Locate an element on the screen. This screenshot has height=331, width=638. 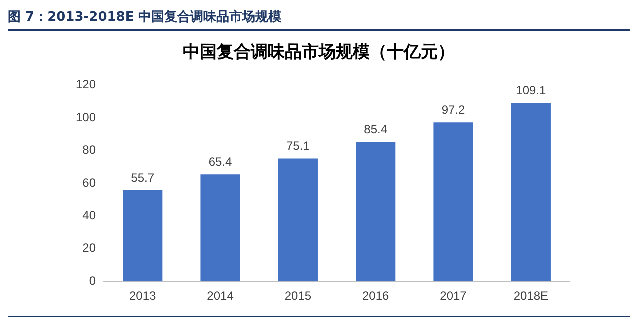
chart-title: 中国复合调味品市场规模（十亿元） is located at coordinates (319, 52).